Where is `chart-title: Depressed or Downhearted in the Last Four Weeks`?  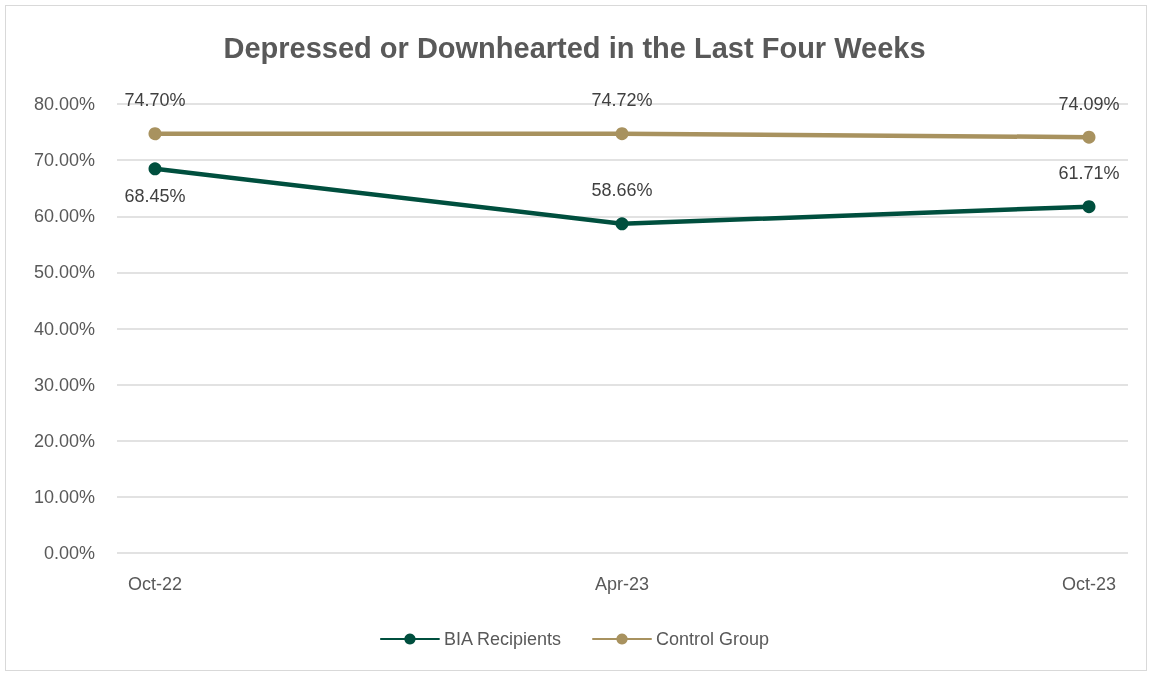
chart-title: Depressed or Downhearted in the Last Four Weeks is located at coordinates (574, 47).